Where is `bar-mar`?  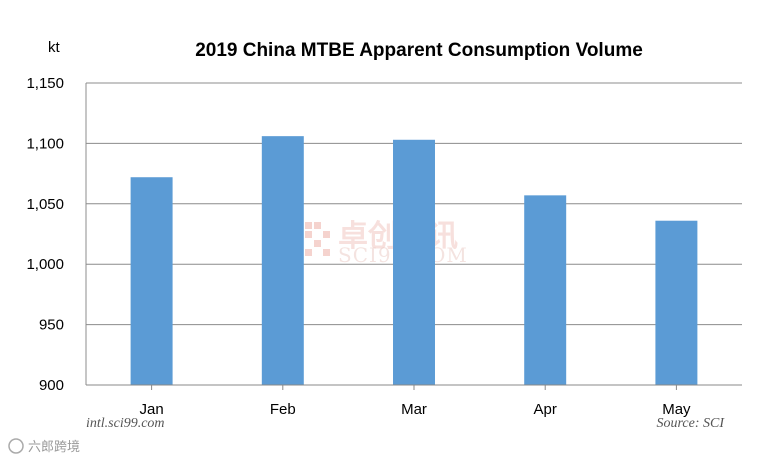 bar-mar is located at coordinates (414, 262).